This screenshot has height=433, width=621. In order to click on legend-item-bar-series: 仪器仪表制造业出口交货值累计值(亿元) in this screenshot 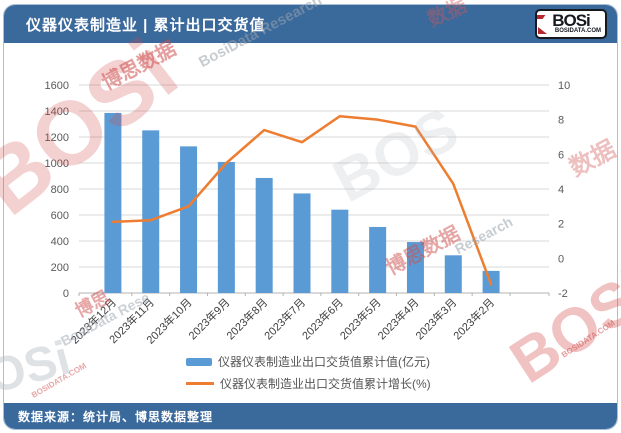, I will do `click(308, 361)`.